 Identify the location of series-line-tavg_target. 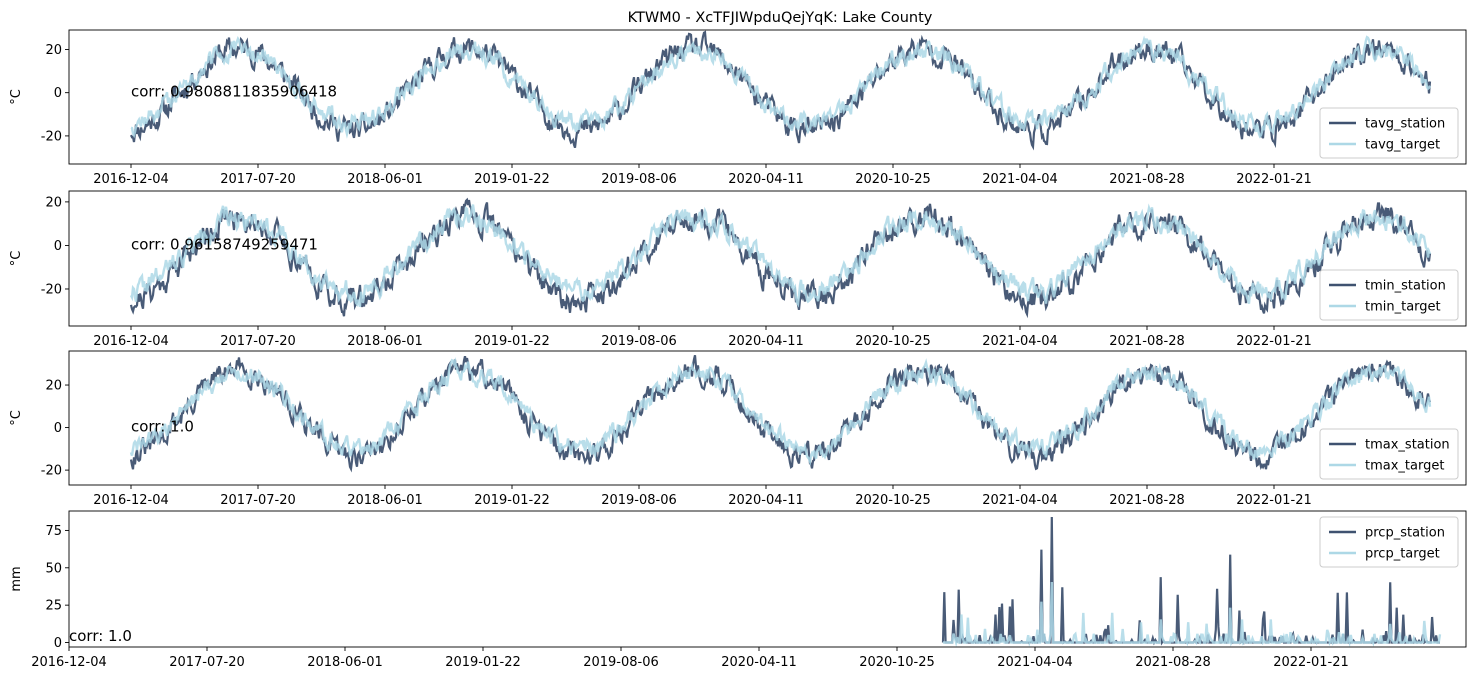
(781, 87).